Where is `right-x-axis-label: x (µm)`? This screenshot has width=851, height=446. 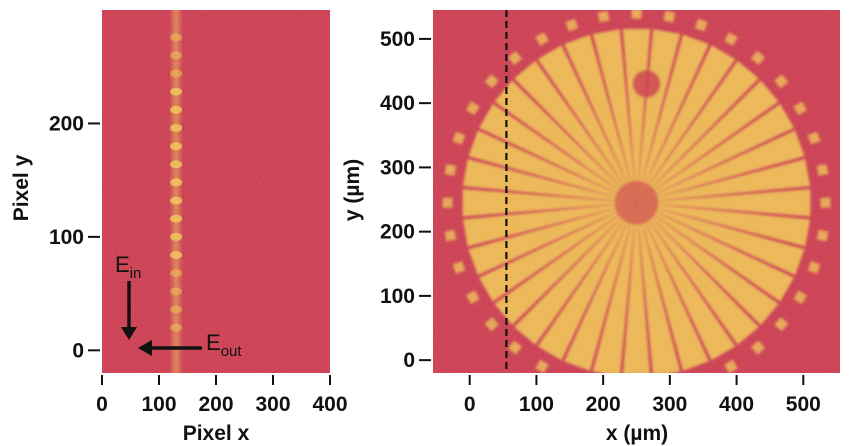 right-x-axis-label: x (µm) is located at coordinates (637, 433).